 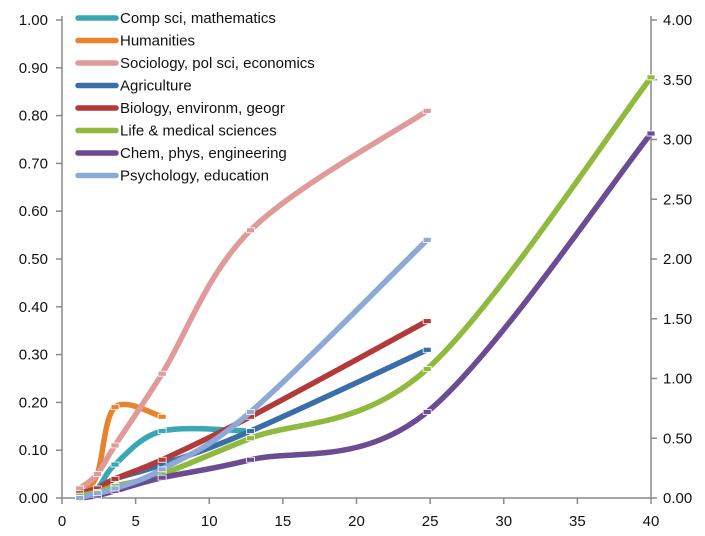 I want to click on legend-label: Humanities, so click(x=157, y=41).